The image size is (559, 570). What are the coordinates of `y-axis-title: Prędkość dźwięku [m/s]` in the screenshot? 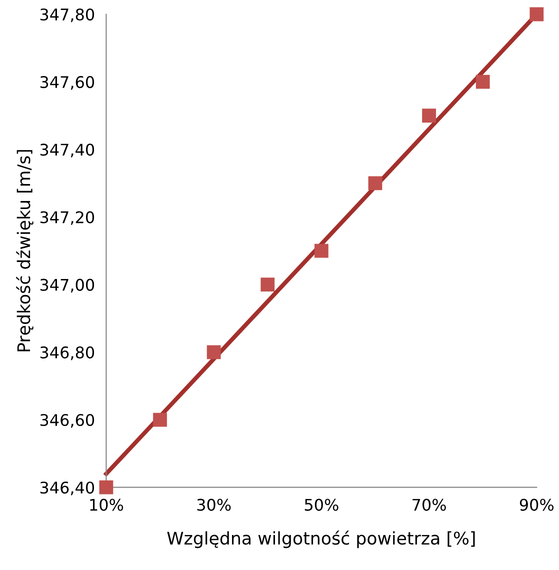 It's located at (25, 251).